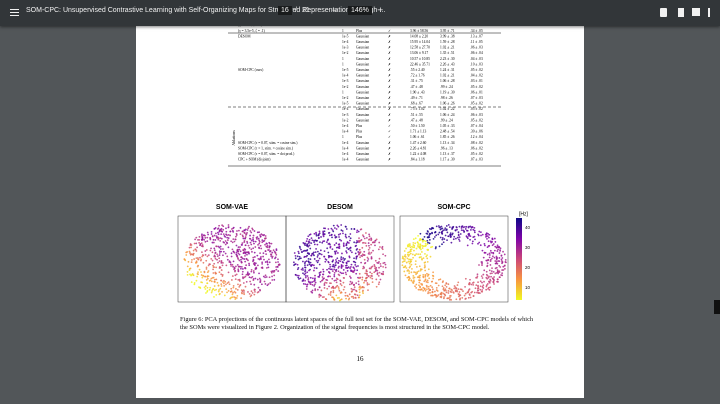 The image size is (720, 404). What do you see at coordinates (14, 10) in the screenshot?
I see `menu-icon` at bounding box center [14, 10].